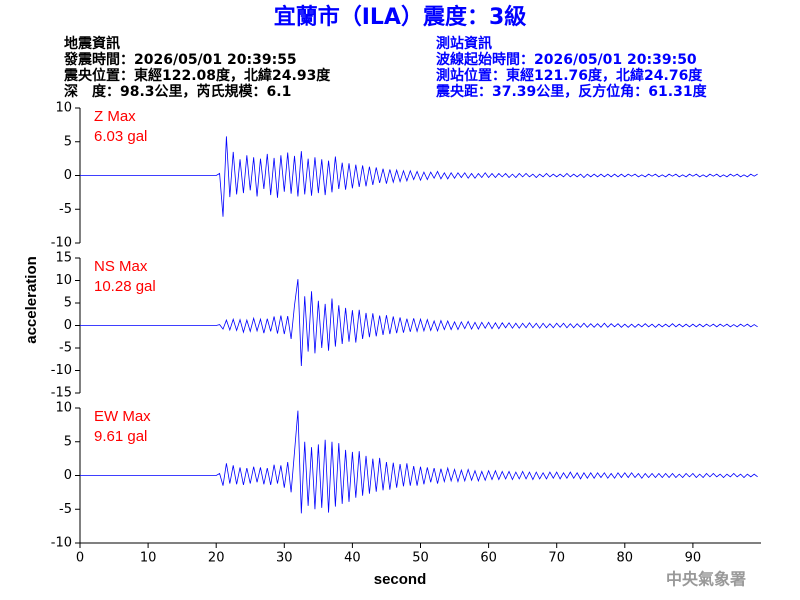  What do you see at coordinates (120, 136) in the screenshot?
I see `annotation: 6.03 gal` at bounding box center [120, 136].